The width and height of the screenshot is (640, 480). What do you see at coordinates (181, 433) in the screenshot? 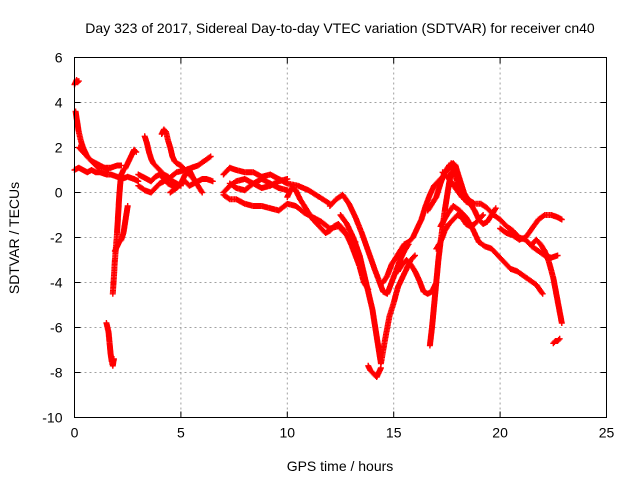
I see `x-tick-label: 5` at bounding box center [181, 433].